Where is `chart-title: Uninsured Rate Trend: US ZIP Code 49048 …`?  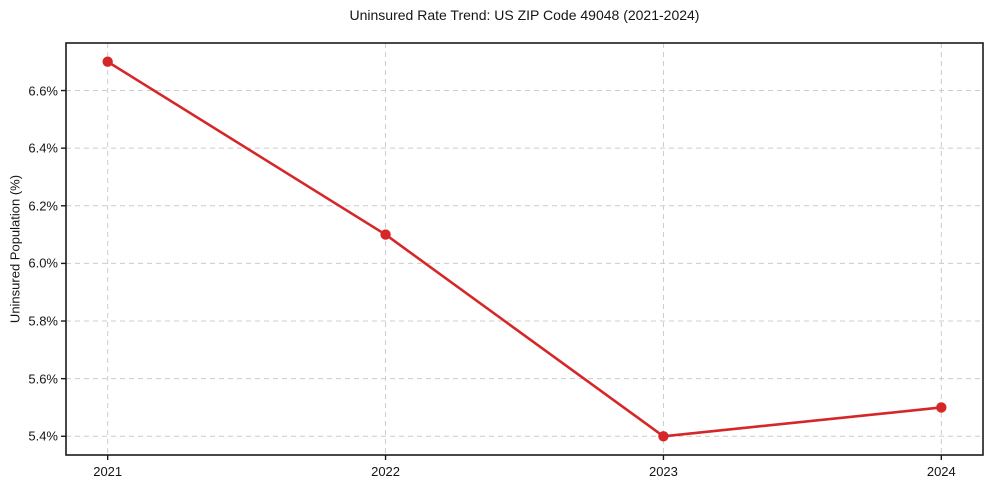
chart-title: Uninsured Rate Trend: US ZIP Code 49048 … is located at coordinates (524, 15).